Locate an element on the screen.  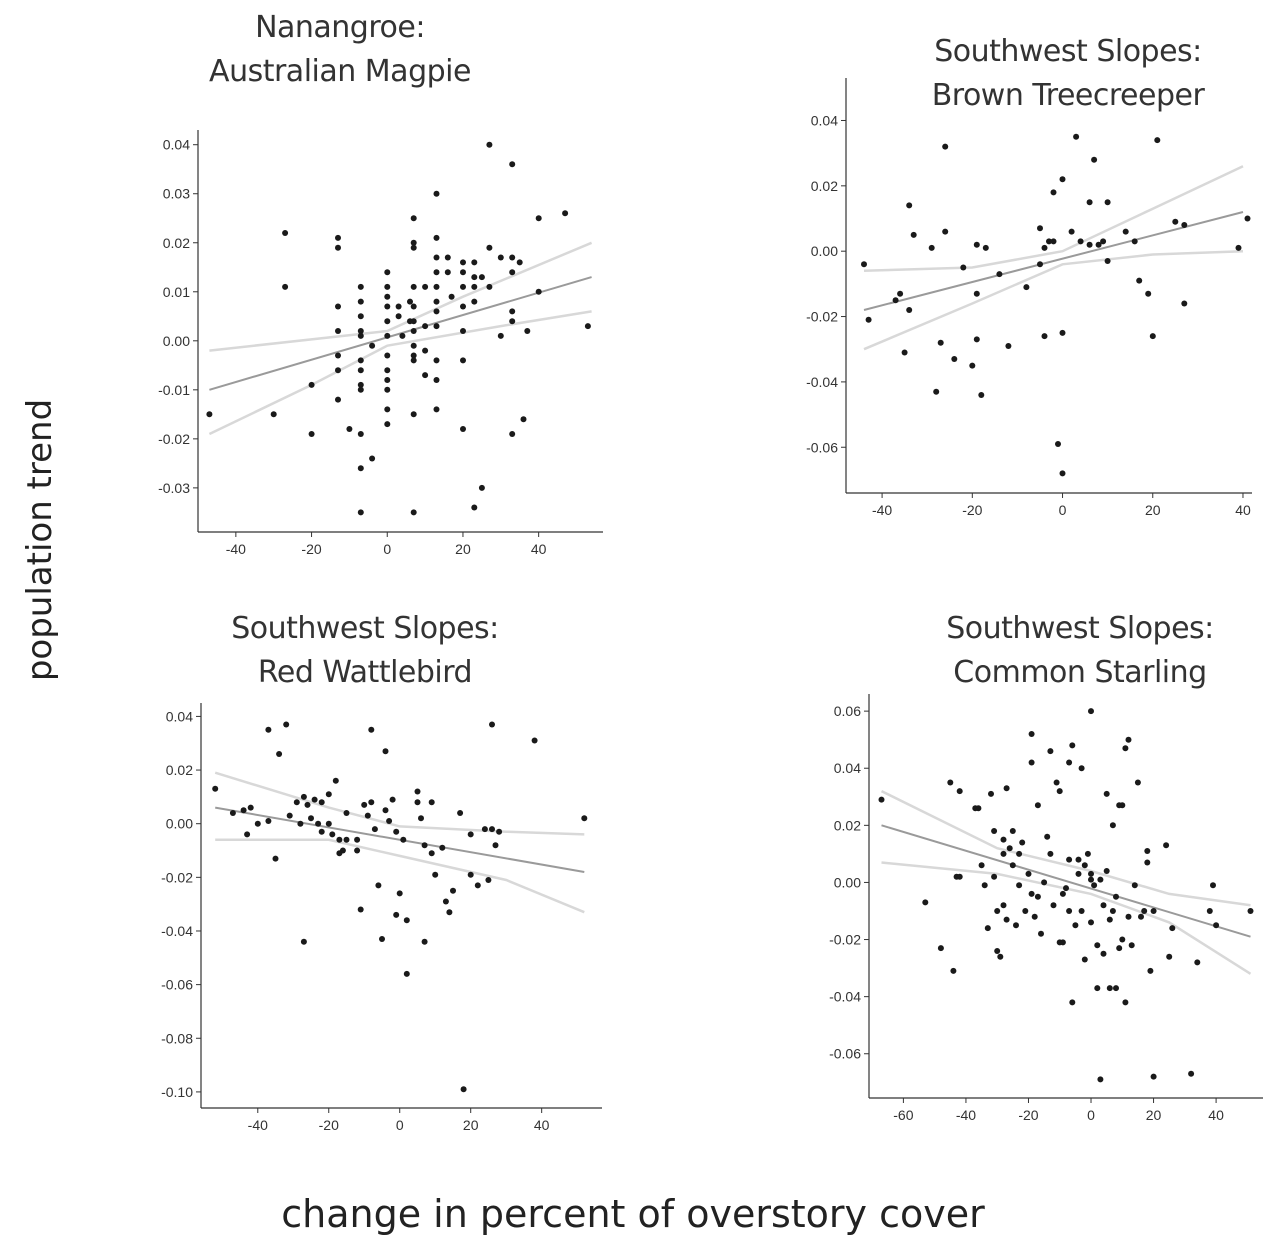
panel-title-magpie: Nanangroe: Australian Magpie is located at coordinates (340, 50).